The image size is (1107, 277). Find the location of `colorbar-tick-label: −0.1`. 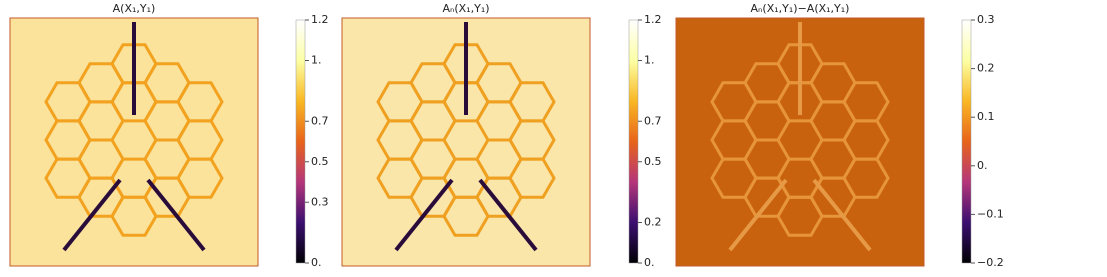

colorbar-tick-label: −0.1 is located at coordinates (990, 213).